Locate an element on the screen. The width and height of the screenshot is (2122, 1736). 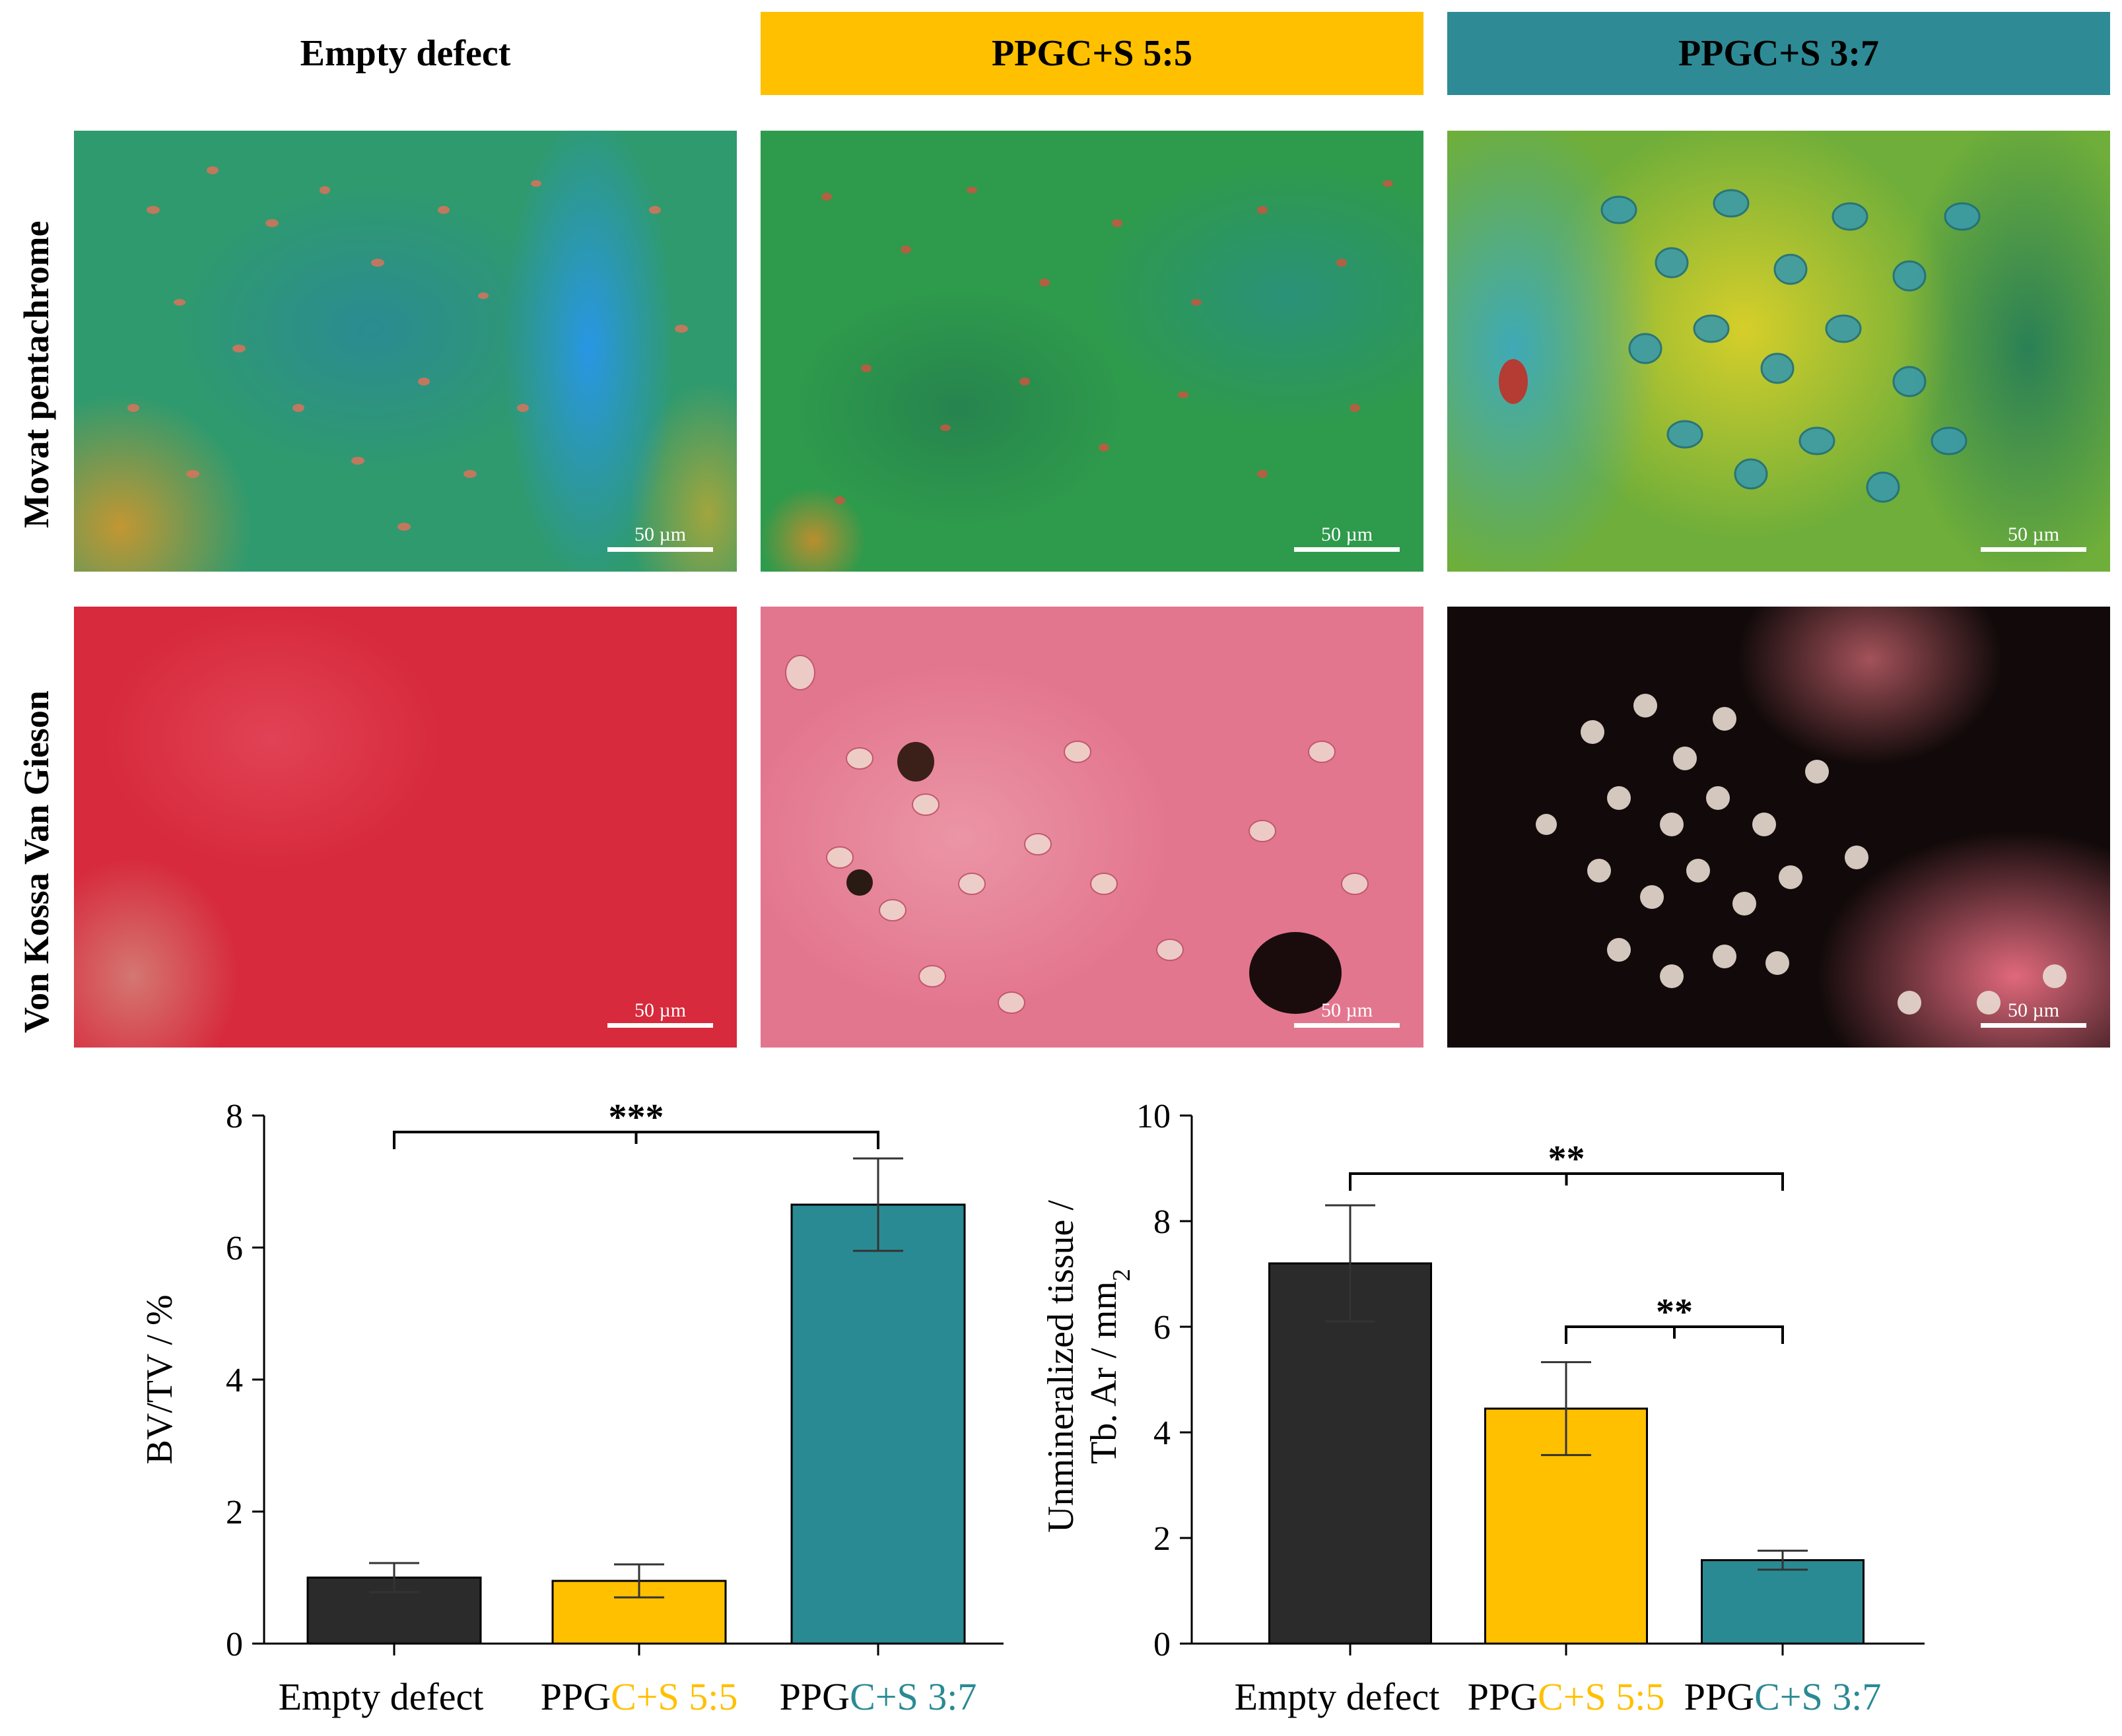
column-header-empty-defect: Empty defect is located at coordinates (405, 53).